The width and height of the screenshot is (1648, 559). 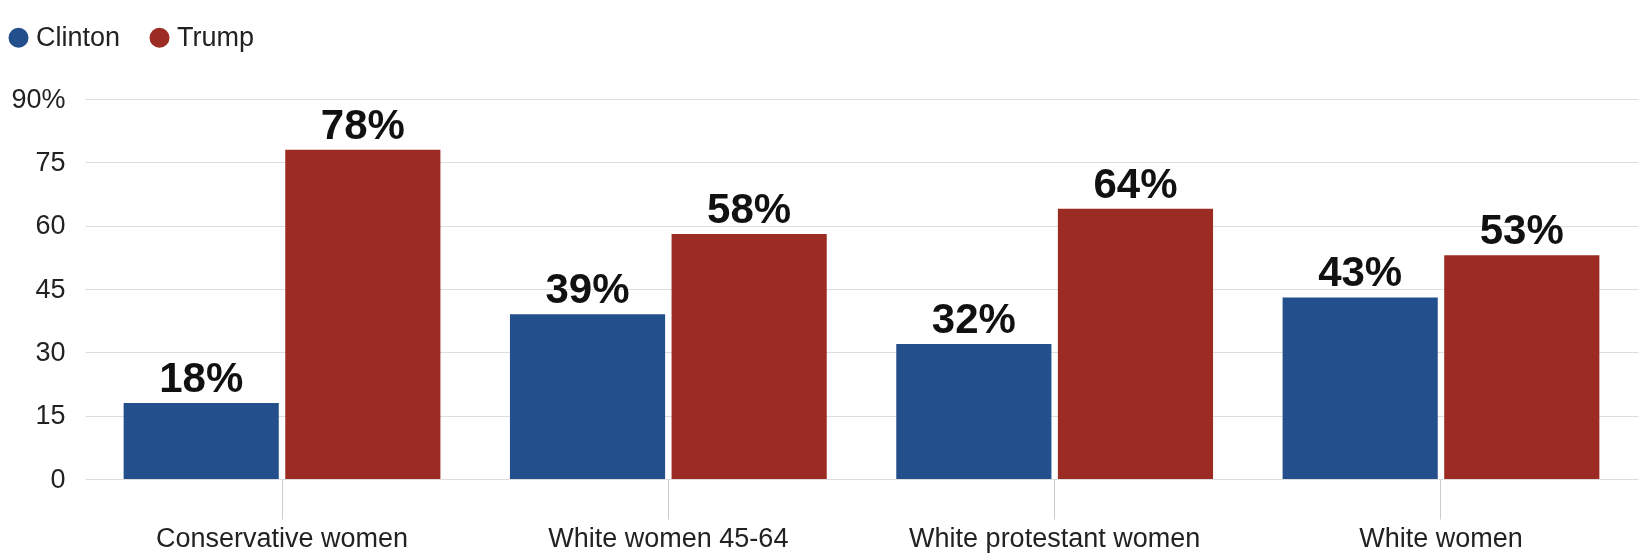 What do you see at coordinates (38, 98) in the screenshot?
I see `y-tick-label: 90%` at bounding box center [38, 98].